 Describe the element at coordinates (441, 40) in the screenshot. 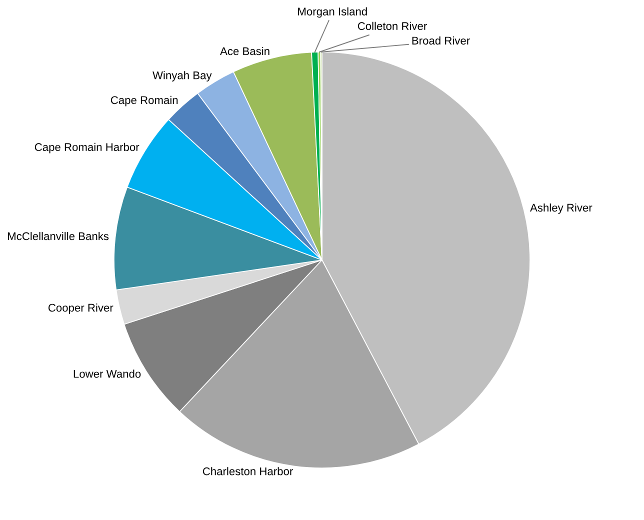

I see `slice-label: Broad River` at that location.